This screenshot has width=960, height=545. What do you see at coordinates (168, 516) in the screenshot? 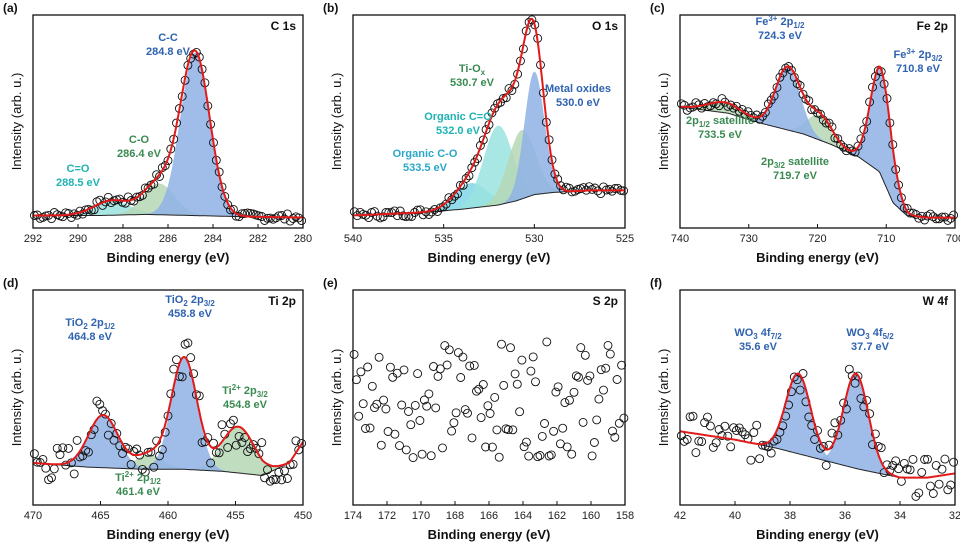
I see `x-tick-label: 460` at bounding box center [168, 516].